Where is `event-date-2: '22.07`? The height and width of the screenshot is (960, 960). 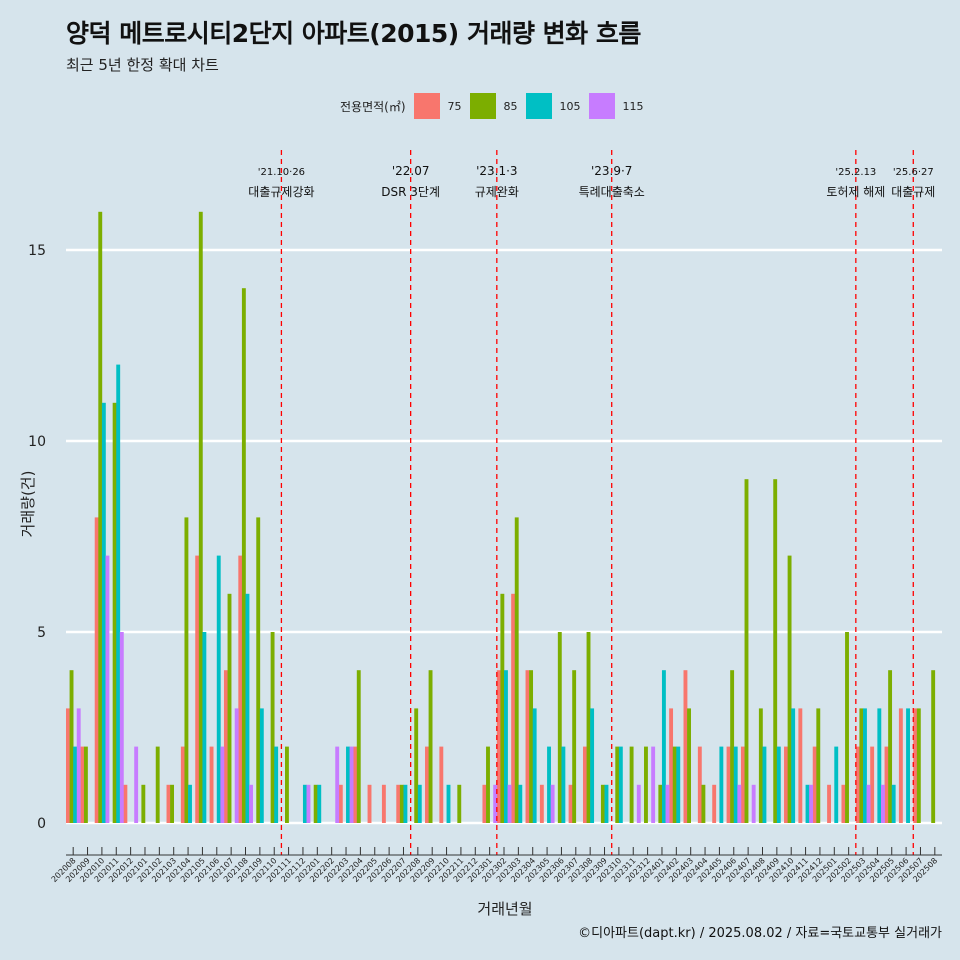
event-date-2: '22.07 is located at coordinates (411, 171).